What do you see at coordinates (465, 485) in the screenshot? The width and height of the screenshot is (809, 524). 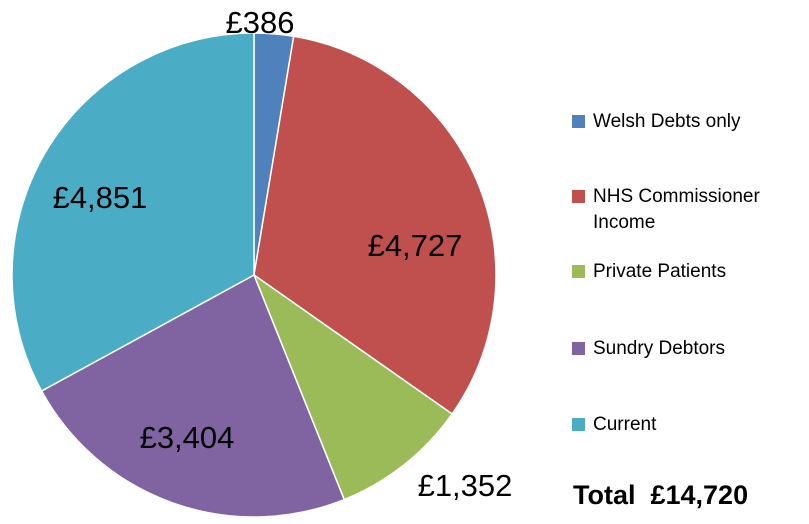 I see `data-label: £1,352` at bounding box center [465, 485].